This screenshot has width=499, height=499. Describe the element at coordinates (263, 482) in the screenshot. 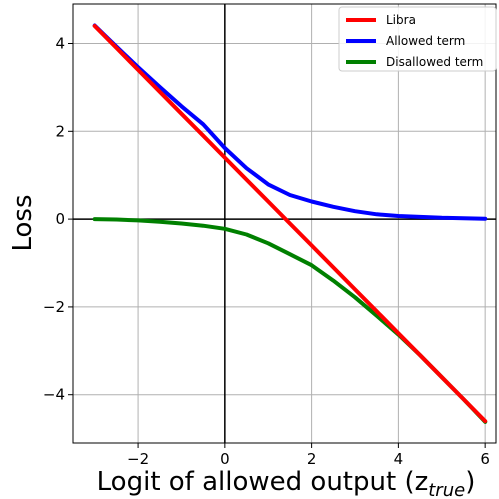

I see `x-axis-label-main: Logit of allowed output (z` at that location.